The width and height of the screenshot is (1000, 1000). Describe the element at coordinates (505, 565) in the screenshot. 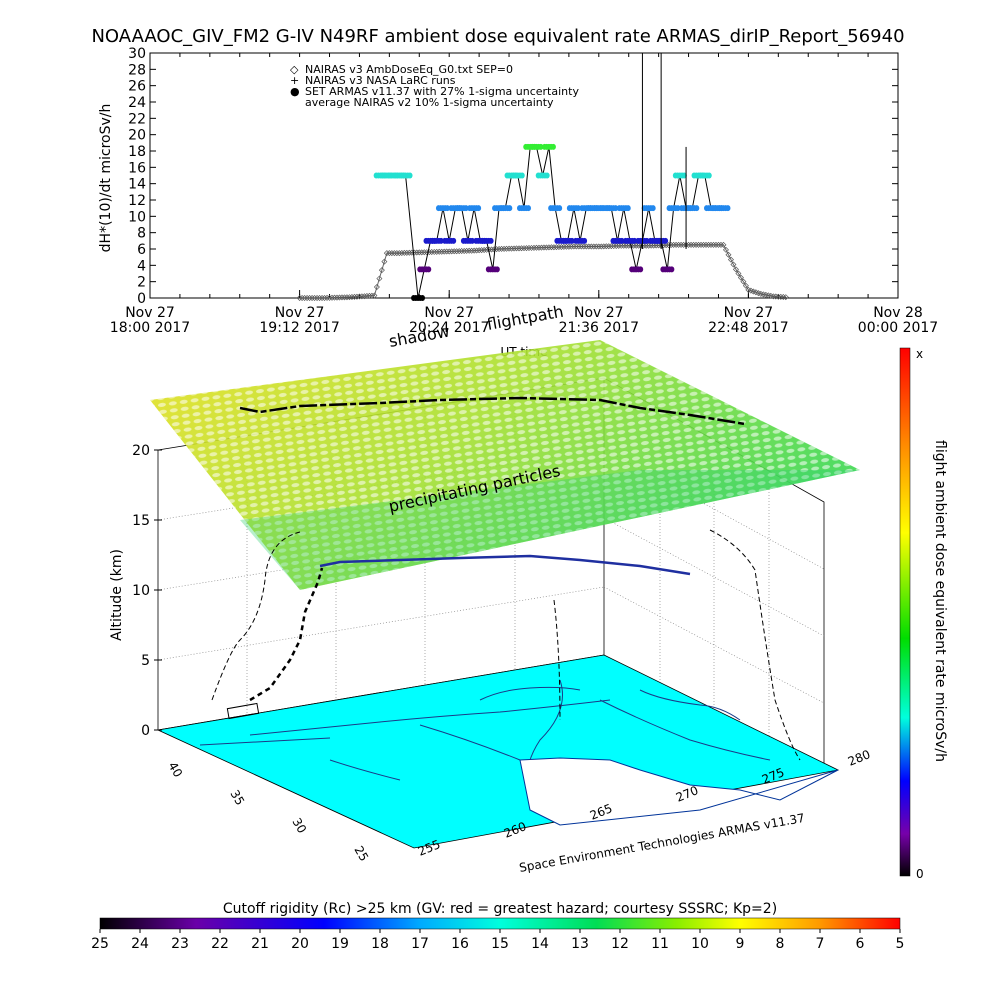

I see `flight-path-cruise` at that location.